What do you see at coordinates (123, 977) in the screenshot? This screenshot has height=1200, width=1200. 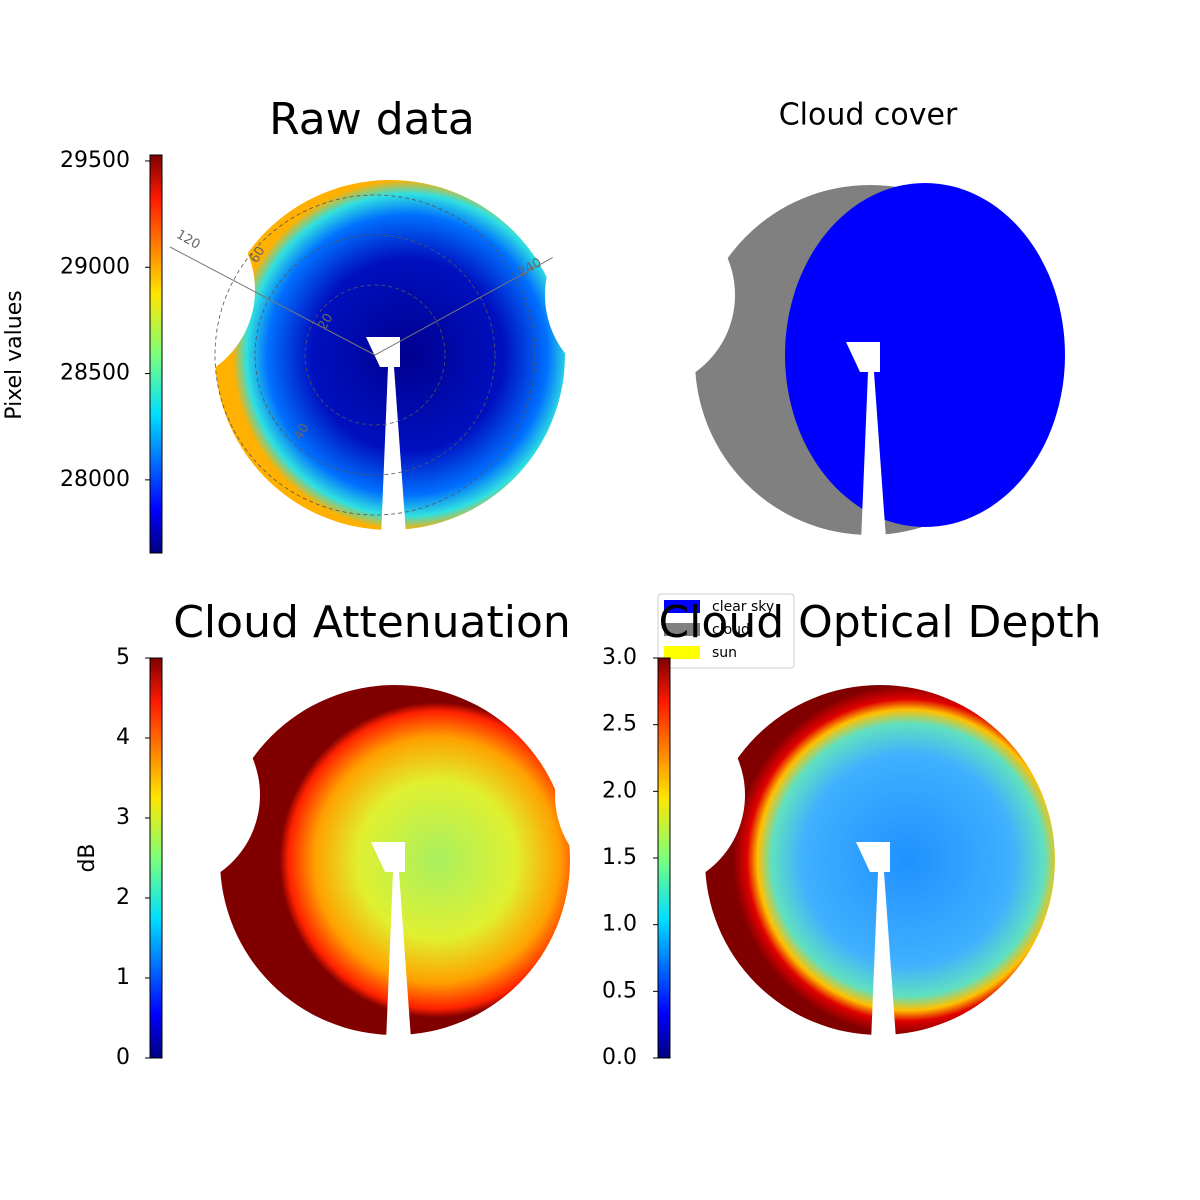 I see `colorbar-tick-label: 1` at bounding box center [123, 977].